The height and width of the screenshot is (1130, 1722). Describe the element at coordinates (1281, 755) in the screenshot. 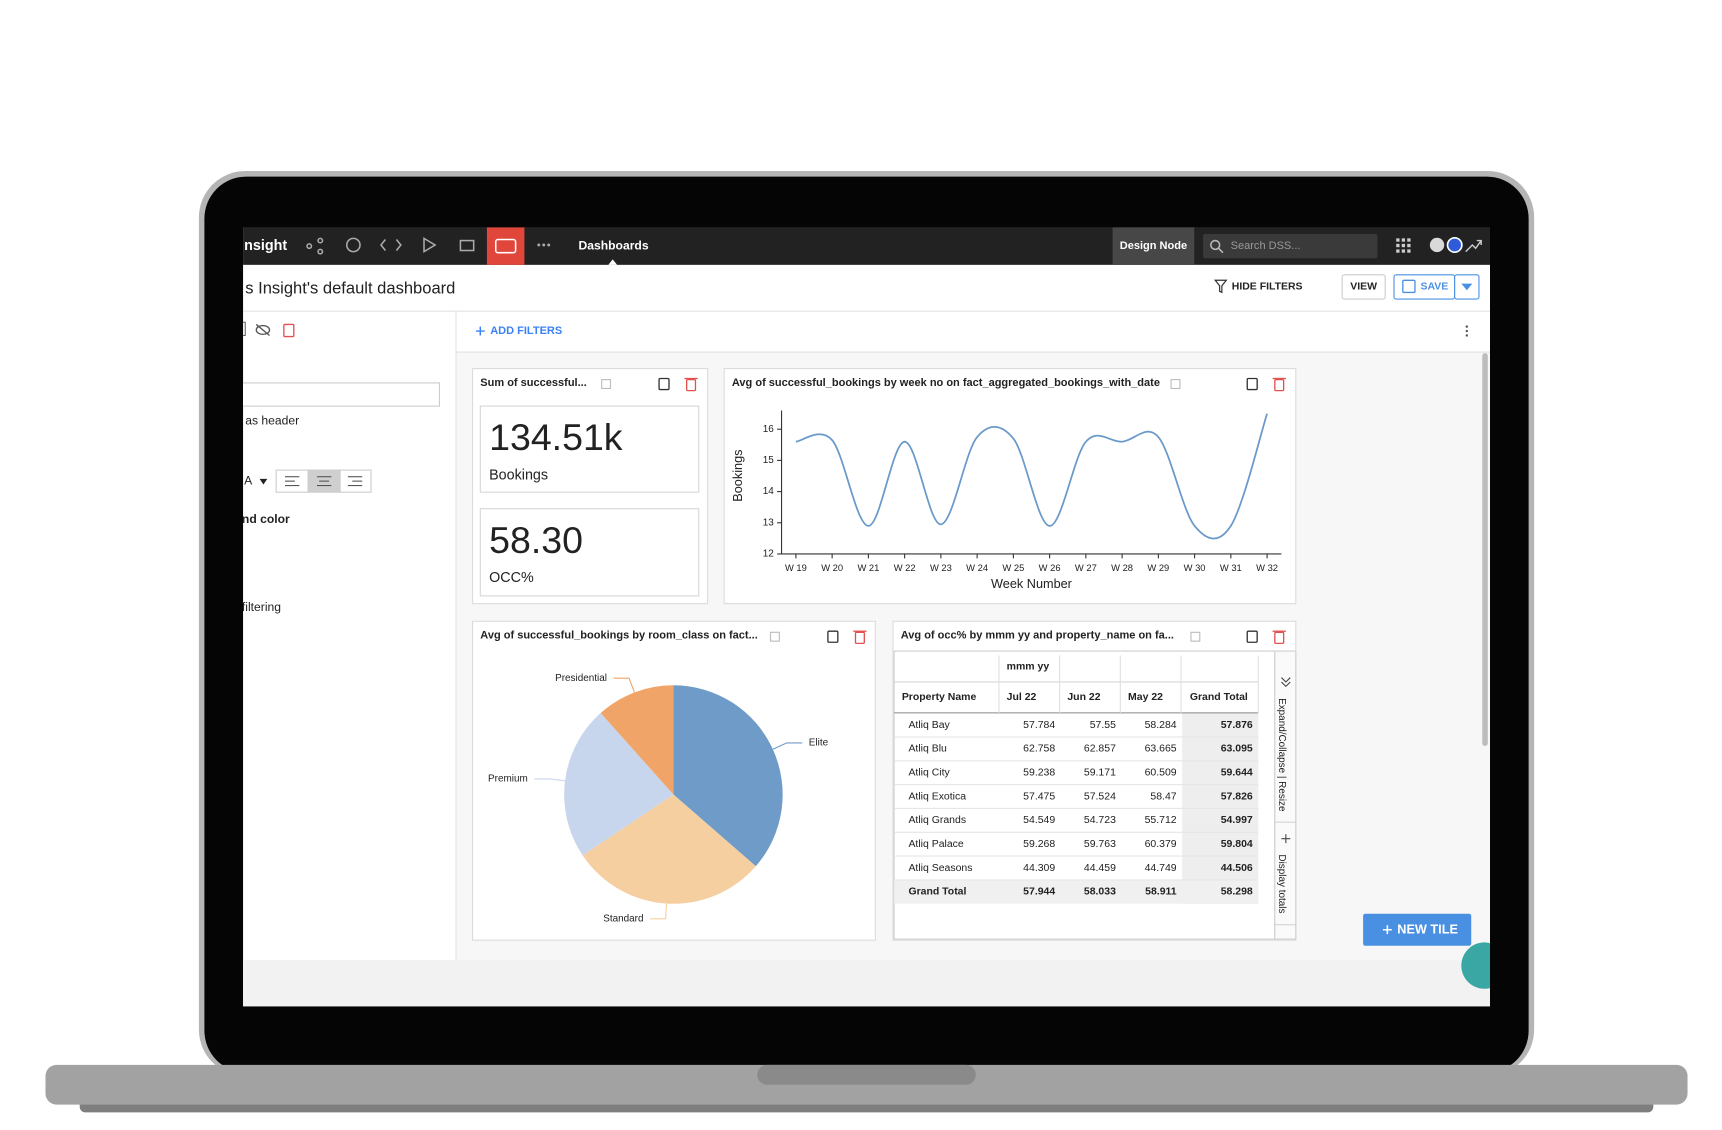

I see `side-tab-label: Expand/Collapse | Resize` at that location.